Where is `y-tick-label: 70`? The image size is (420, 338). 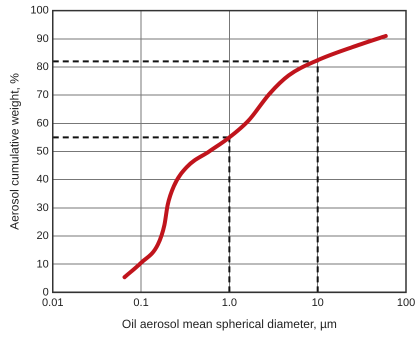
y-tick-label: 70 is located at coordinates (42, 95).